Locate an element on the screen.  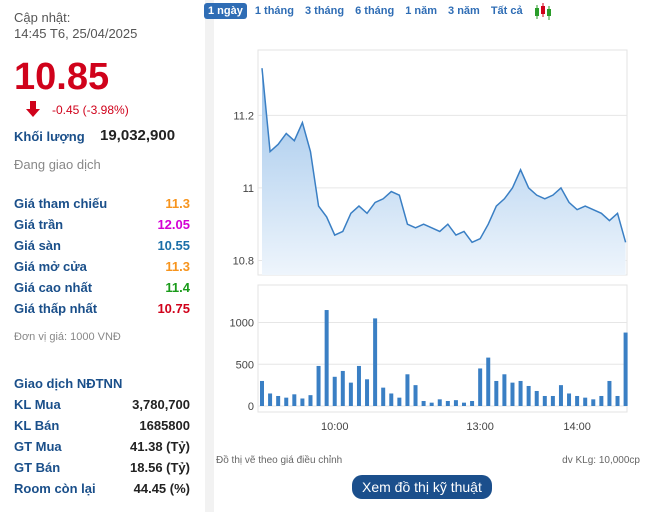
change: -0.45 (-3.98%) is located at coordinates (90, 110).